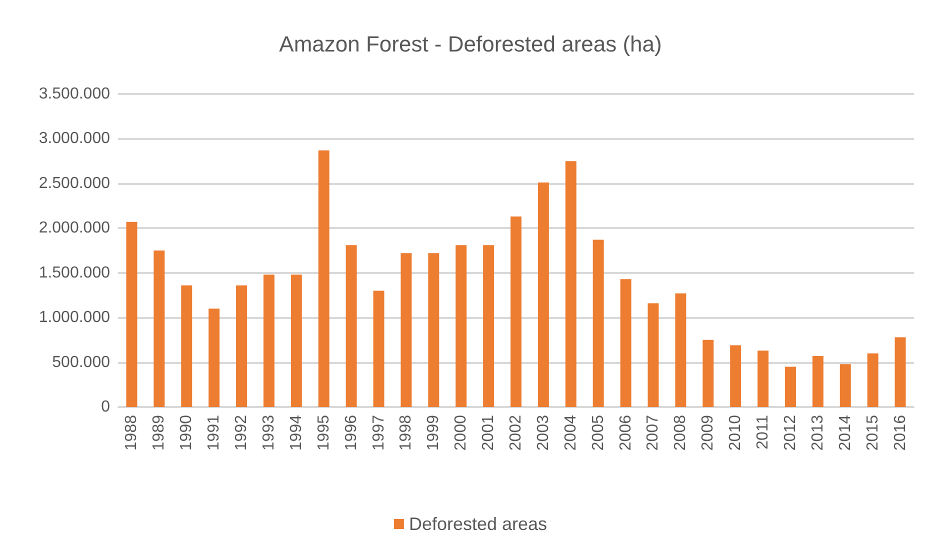 The height and width of the screenshot is (556, 941). I want to click on x-tick-label: 1996, so click(351, 432).